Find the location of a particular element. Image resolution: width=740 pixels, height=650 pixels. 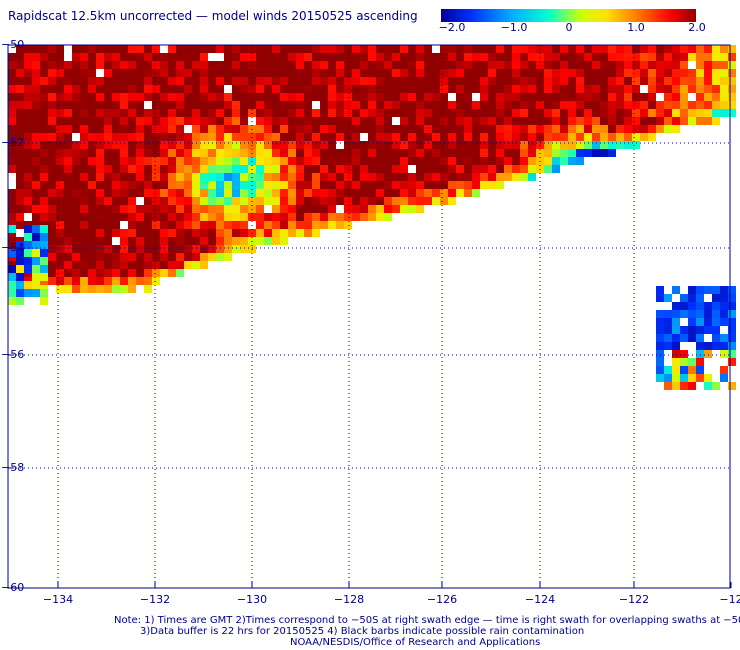

colorbar-tick: −2.0 is located at coordinates (452, 27).